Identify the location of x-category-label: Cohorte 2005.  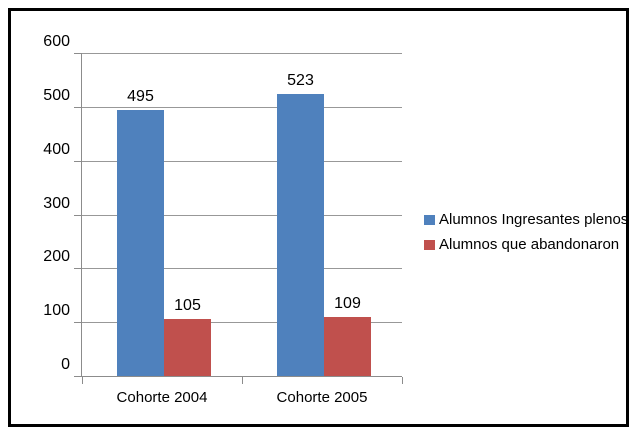
(322, 397).